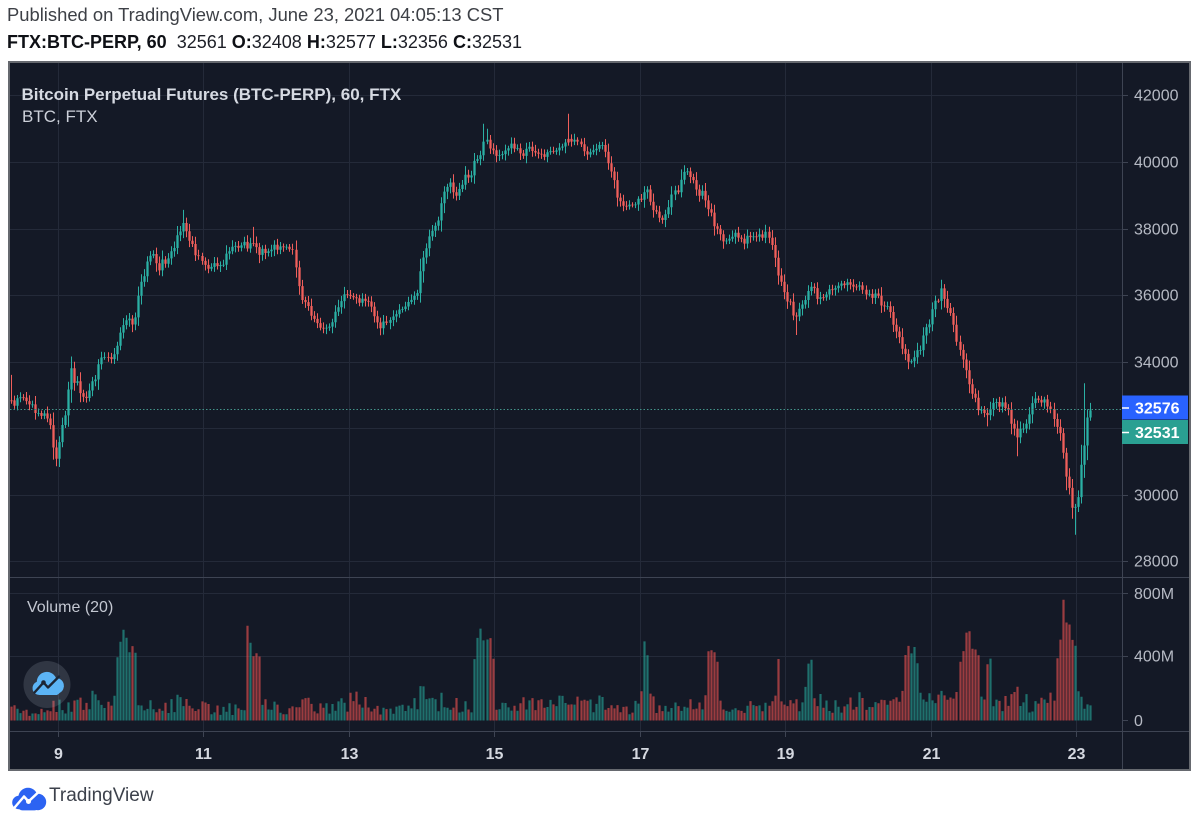  I want to click on svg-text: 23, so click(1077, 754).